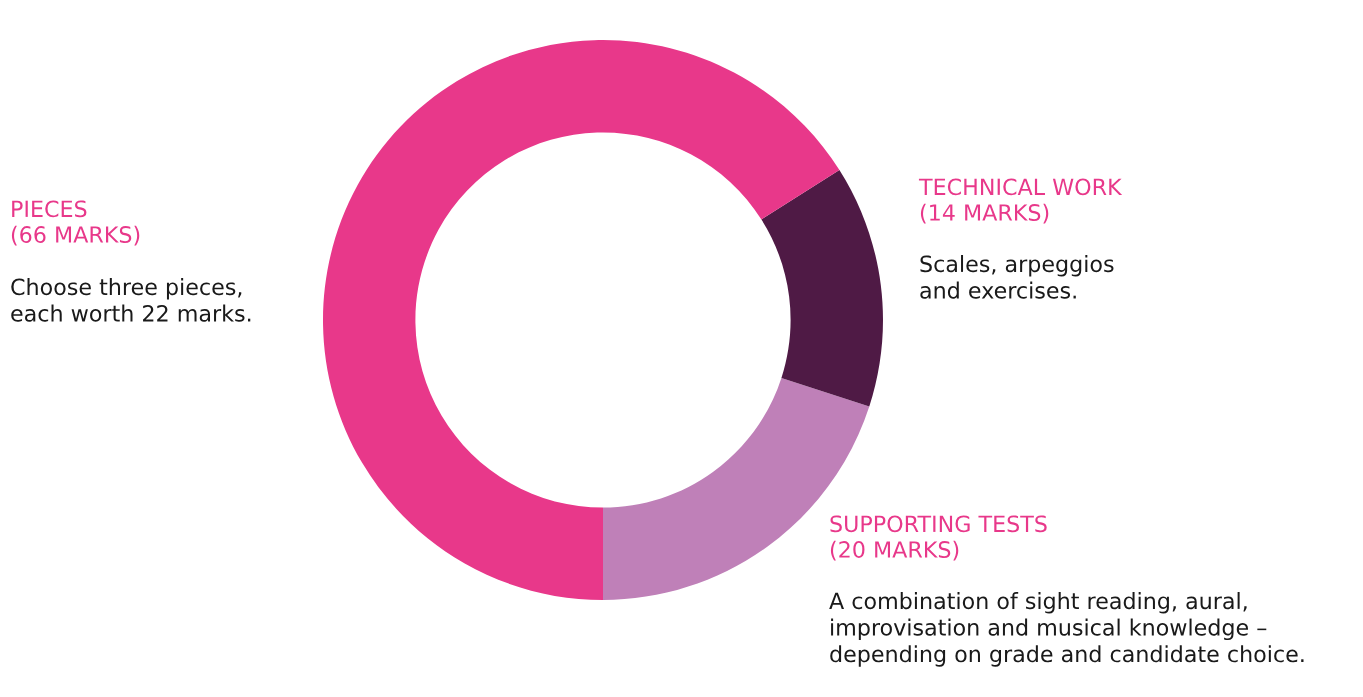  What do you see at coordinates (1066, 629) in the screenshot?
I see `text: A combination of sight reading, aural, improvisation and musical knowledge – depending on grade and candidate choice.` at bounding box center [1066, 629].